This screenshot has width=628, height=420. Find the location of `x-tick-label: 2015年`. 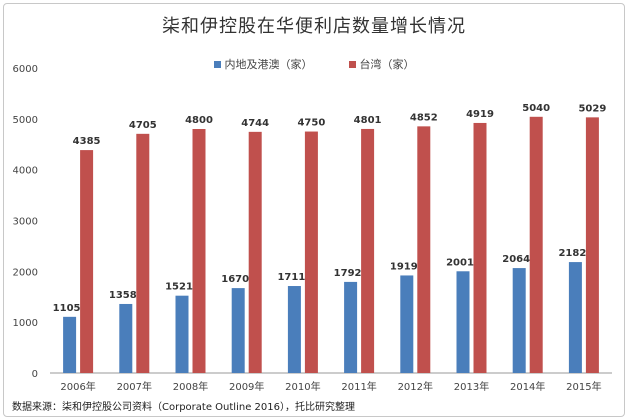

x-tick-label: 2015年 is located at coordinates (583, 386).